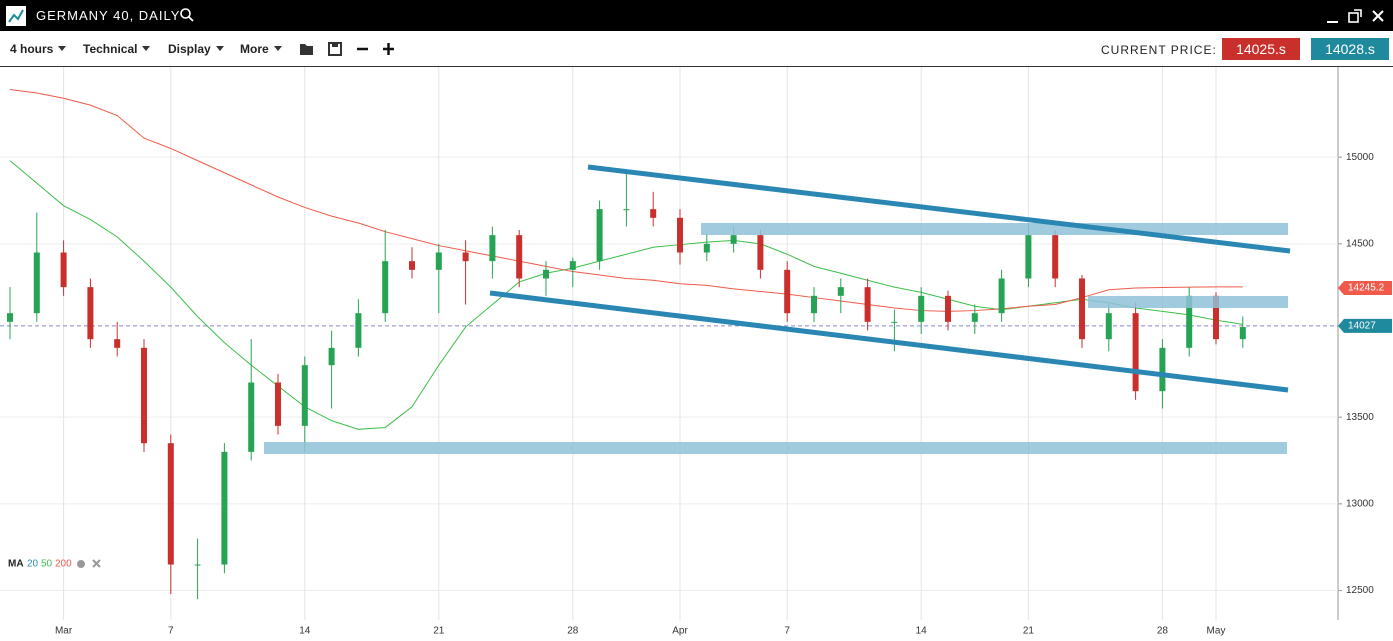 This screenshot has width=1393, height=641. I want to click on x-tick-label: Apr, so click(680, 631).